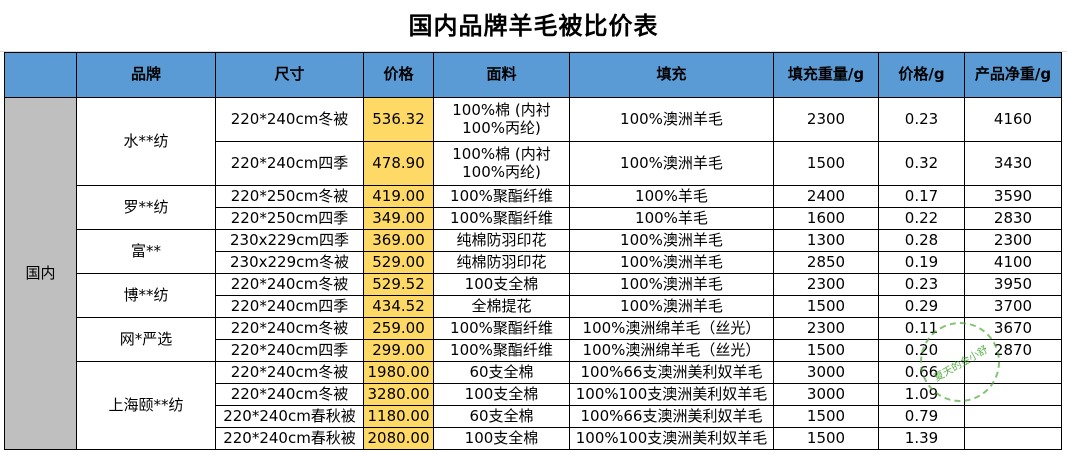 Image resolution: width=1067 pixels, height=452 pixels. I want to click on header-cell: 尺寸, so click(289, 75).